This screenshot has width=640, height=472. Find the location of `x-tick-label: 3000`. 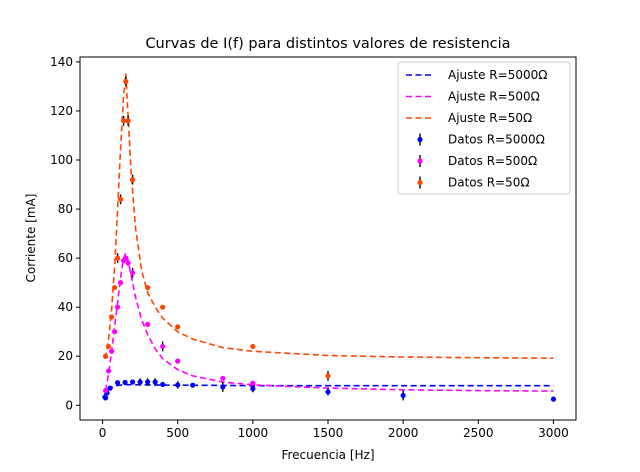

x-tick-label: 3000 is located at coordinates (553, 433).